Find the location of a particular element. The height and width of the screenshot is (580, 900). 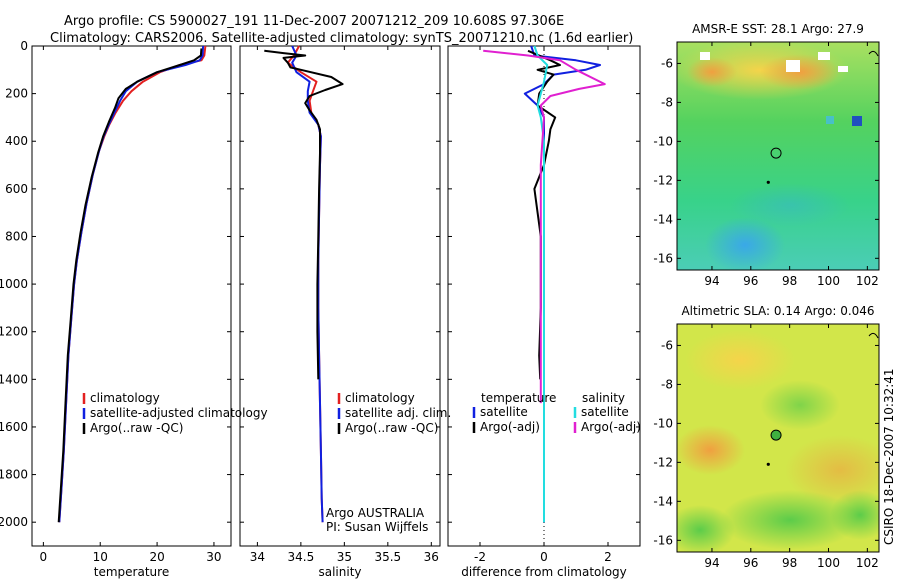

temperature-ytick-label: 1000 is located at coordinates (14, 284).